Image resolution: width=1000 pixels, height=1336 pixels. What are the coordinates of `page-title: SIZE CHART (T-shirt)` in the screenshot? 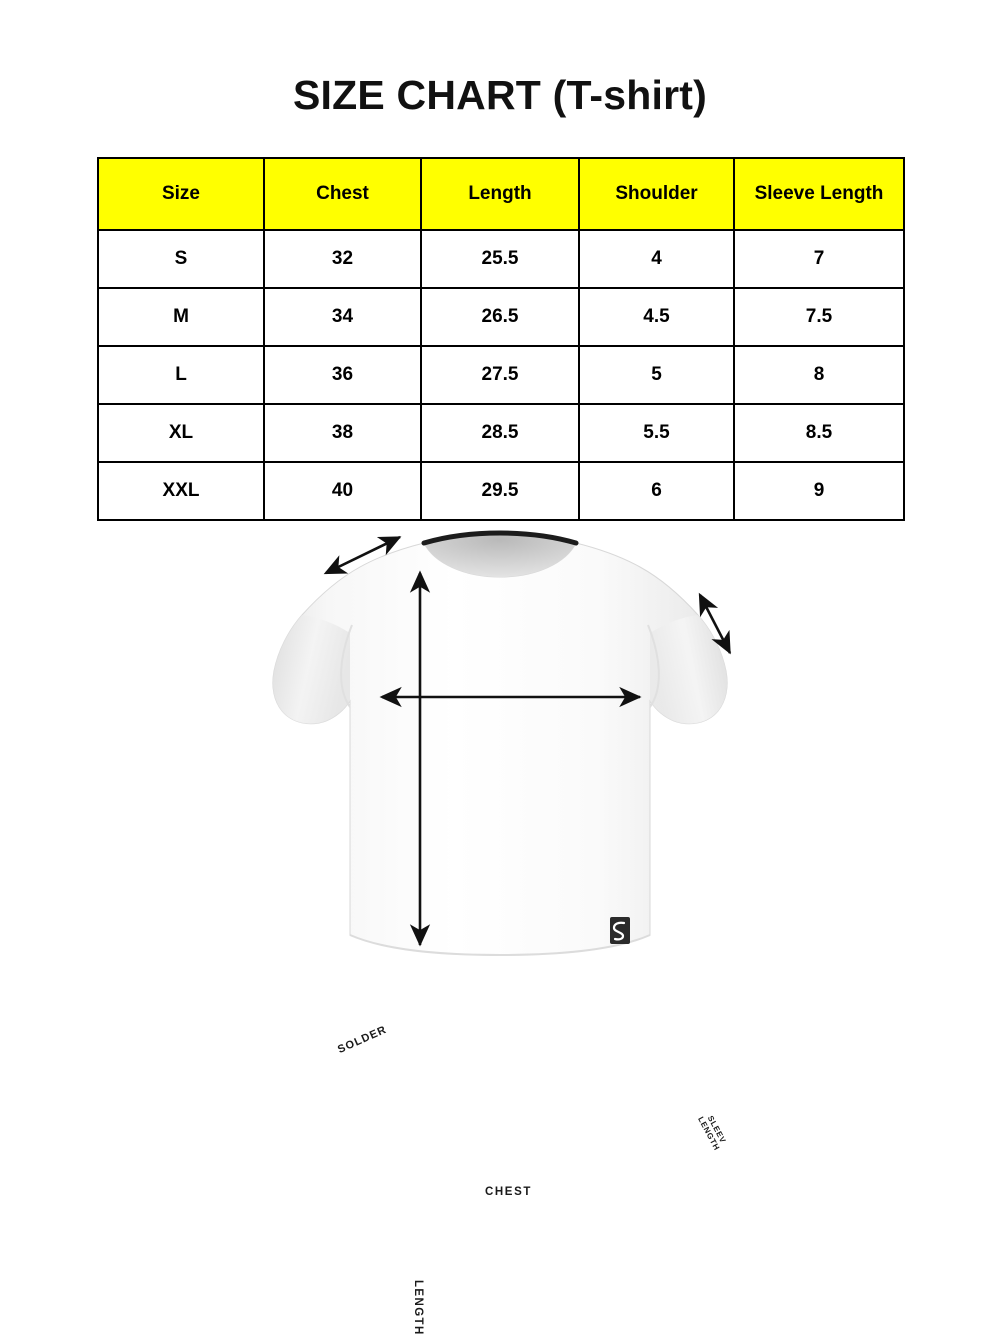 It's located at (500, 95).